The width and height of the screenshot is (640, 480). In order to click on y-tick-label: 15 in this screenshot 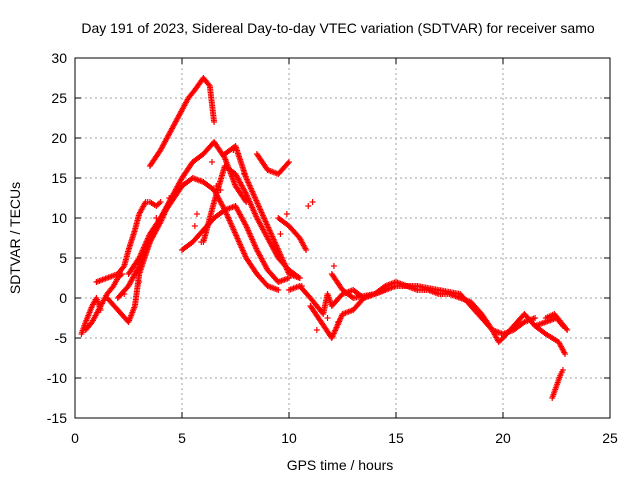, I will do `click(59, 178)`.